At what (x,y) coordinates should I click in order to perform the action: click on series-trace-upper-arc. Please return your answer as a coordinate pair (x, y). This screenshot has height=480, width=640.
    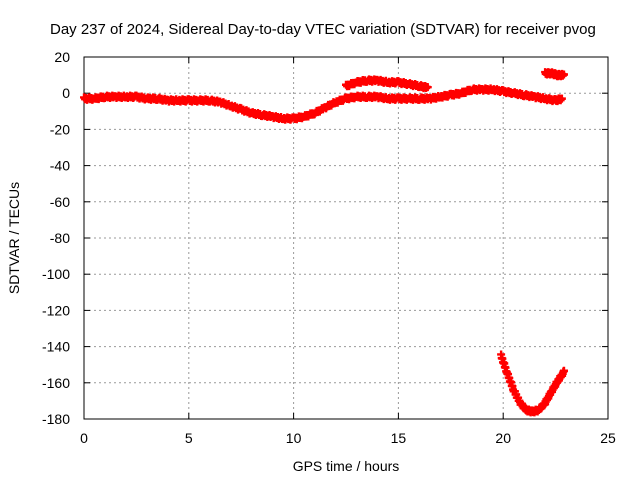
    Looking at the image, I should click on (387, 84).